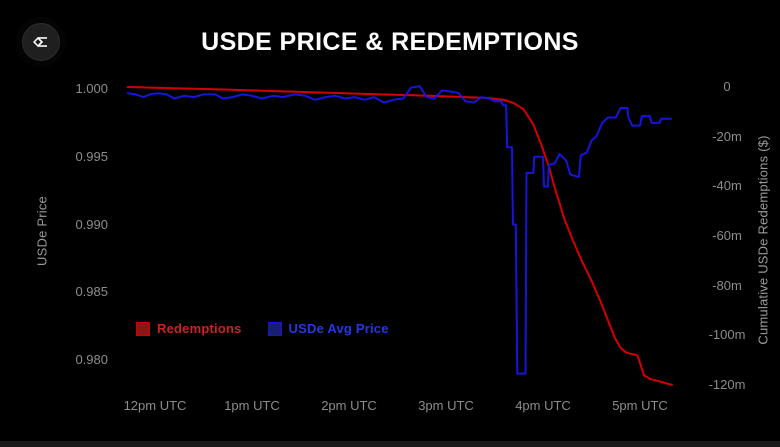 The image size is (780, 447). Describe the element at coordinates (727, 334) in the screenshot. I see `tick-label--100m: -100m` at that location.